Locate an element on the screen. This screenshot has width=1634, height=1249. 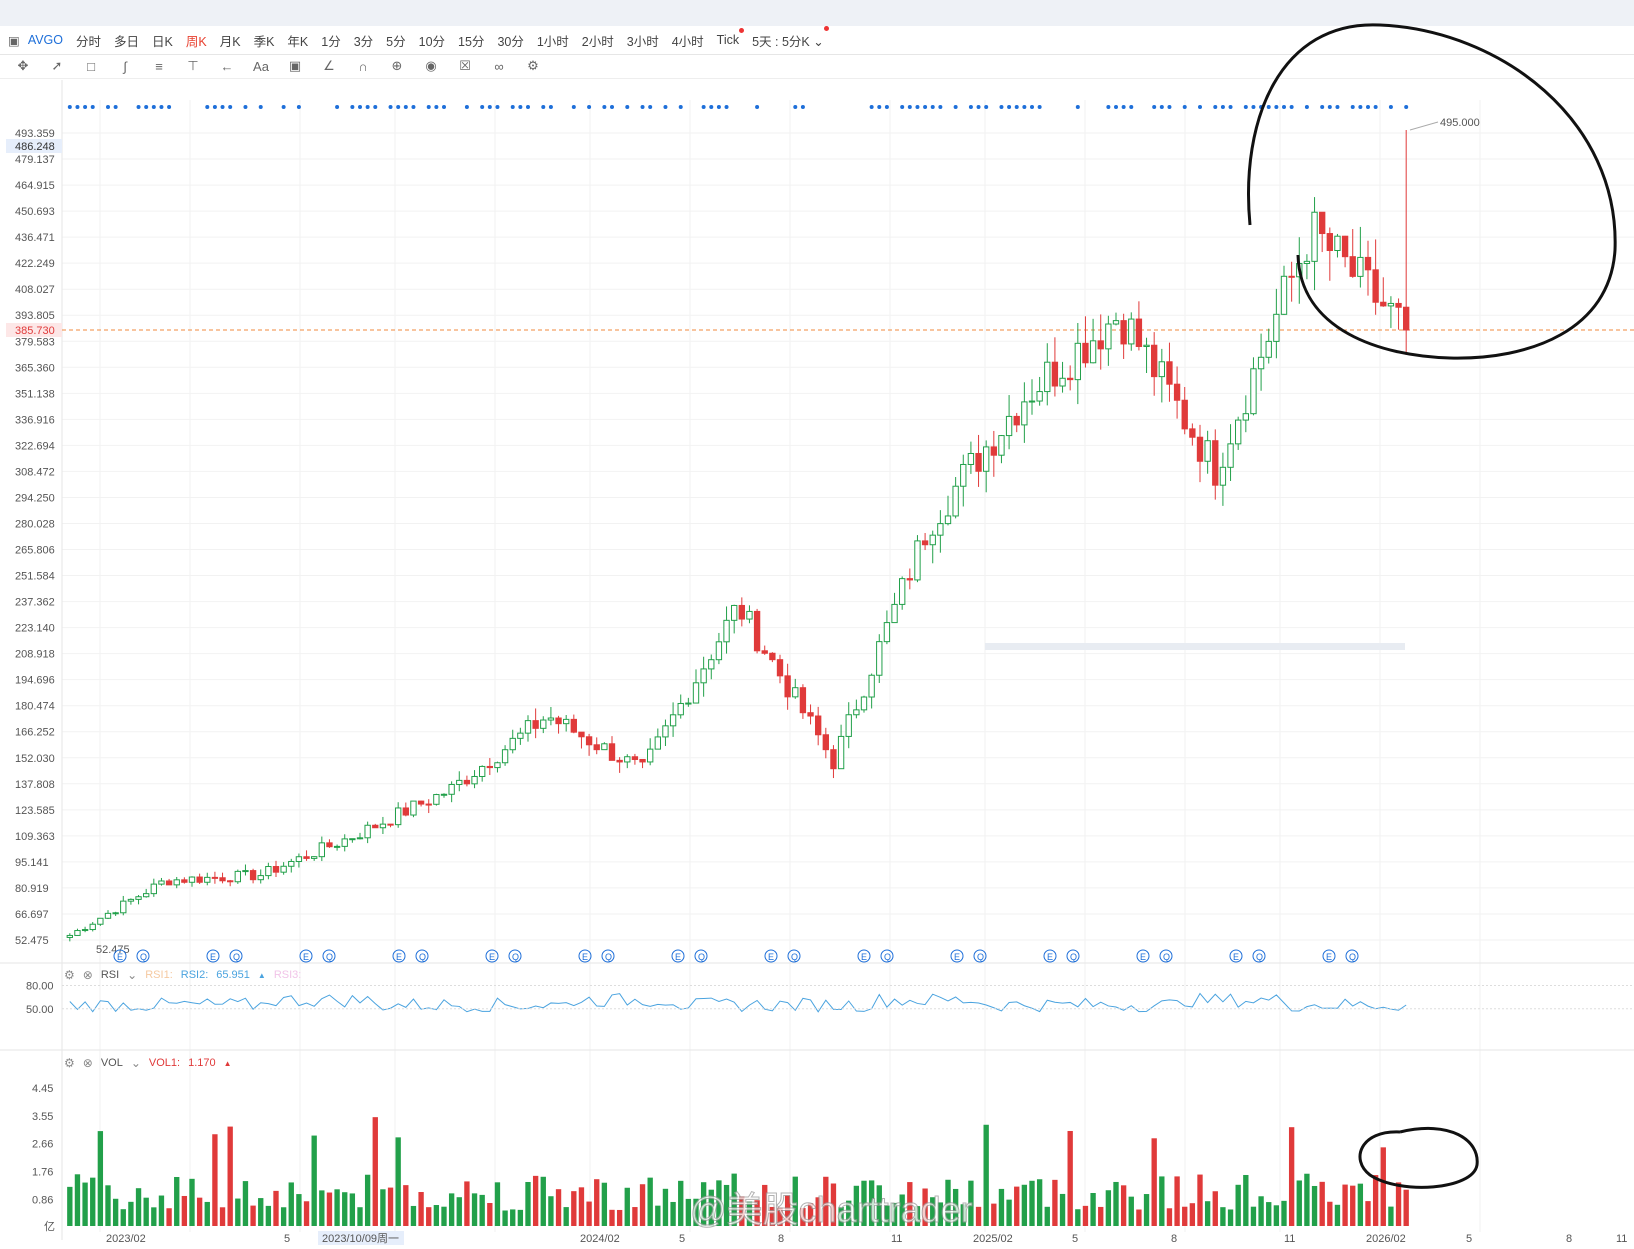
period-tab: 30分 is located at coordinates (510, 41).